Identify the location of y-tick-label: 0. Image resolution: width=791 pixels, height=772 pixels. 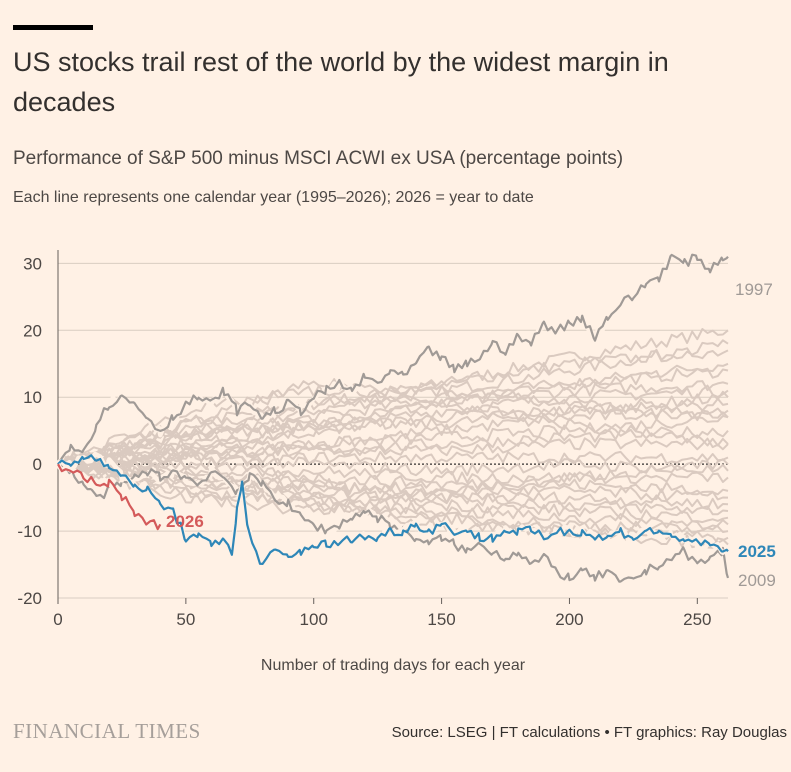
(37, 464).